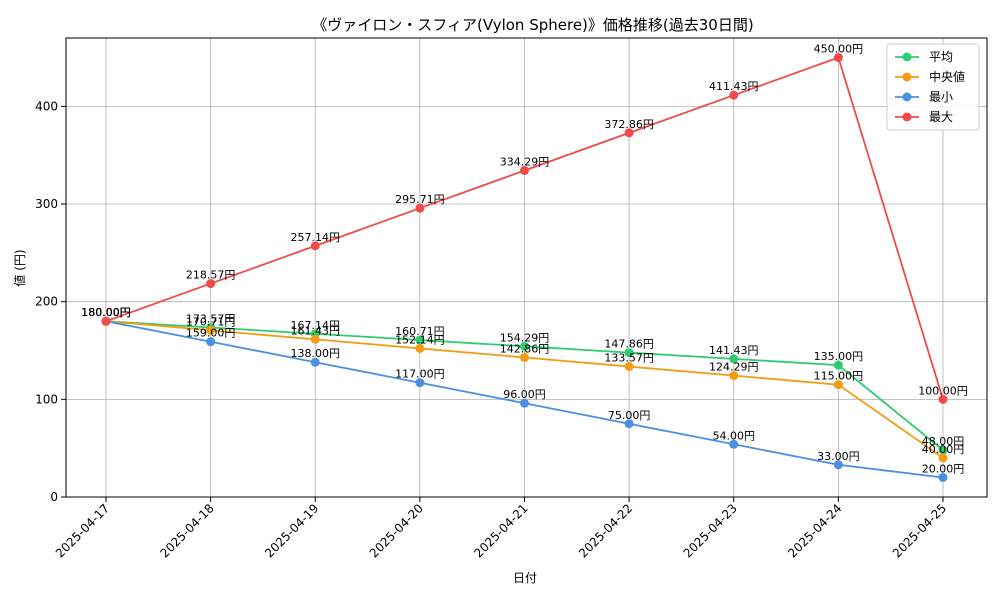  What do you see at coordinates (211, 318) in the screenshot?
I see `data-label: 173.57円` at bounding box center [211, 318].